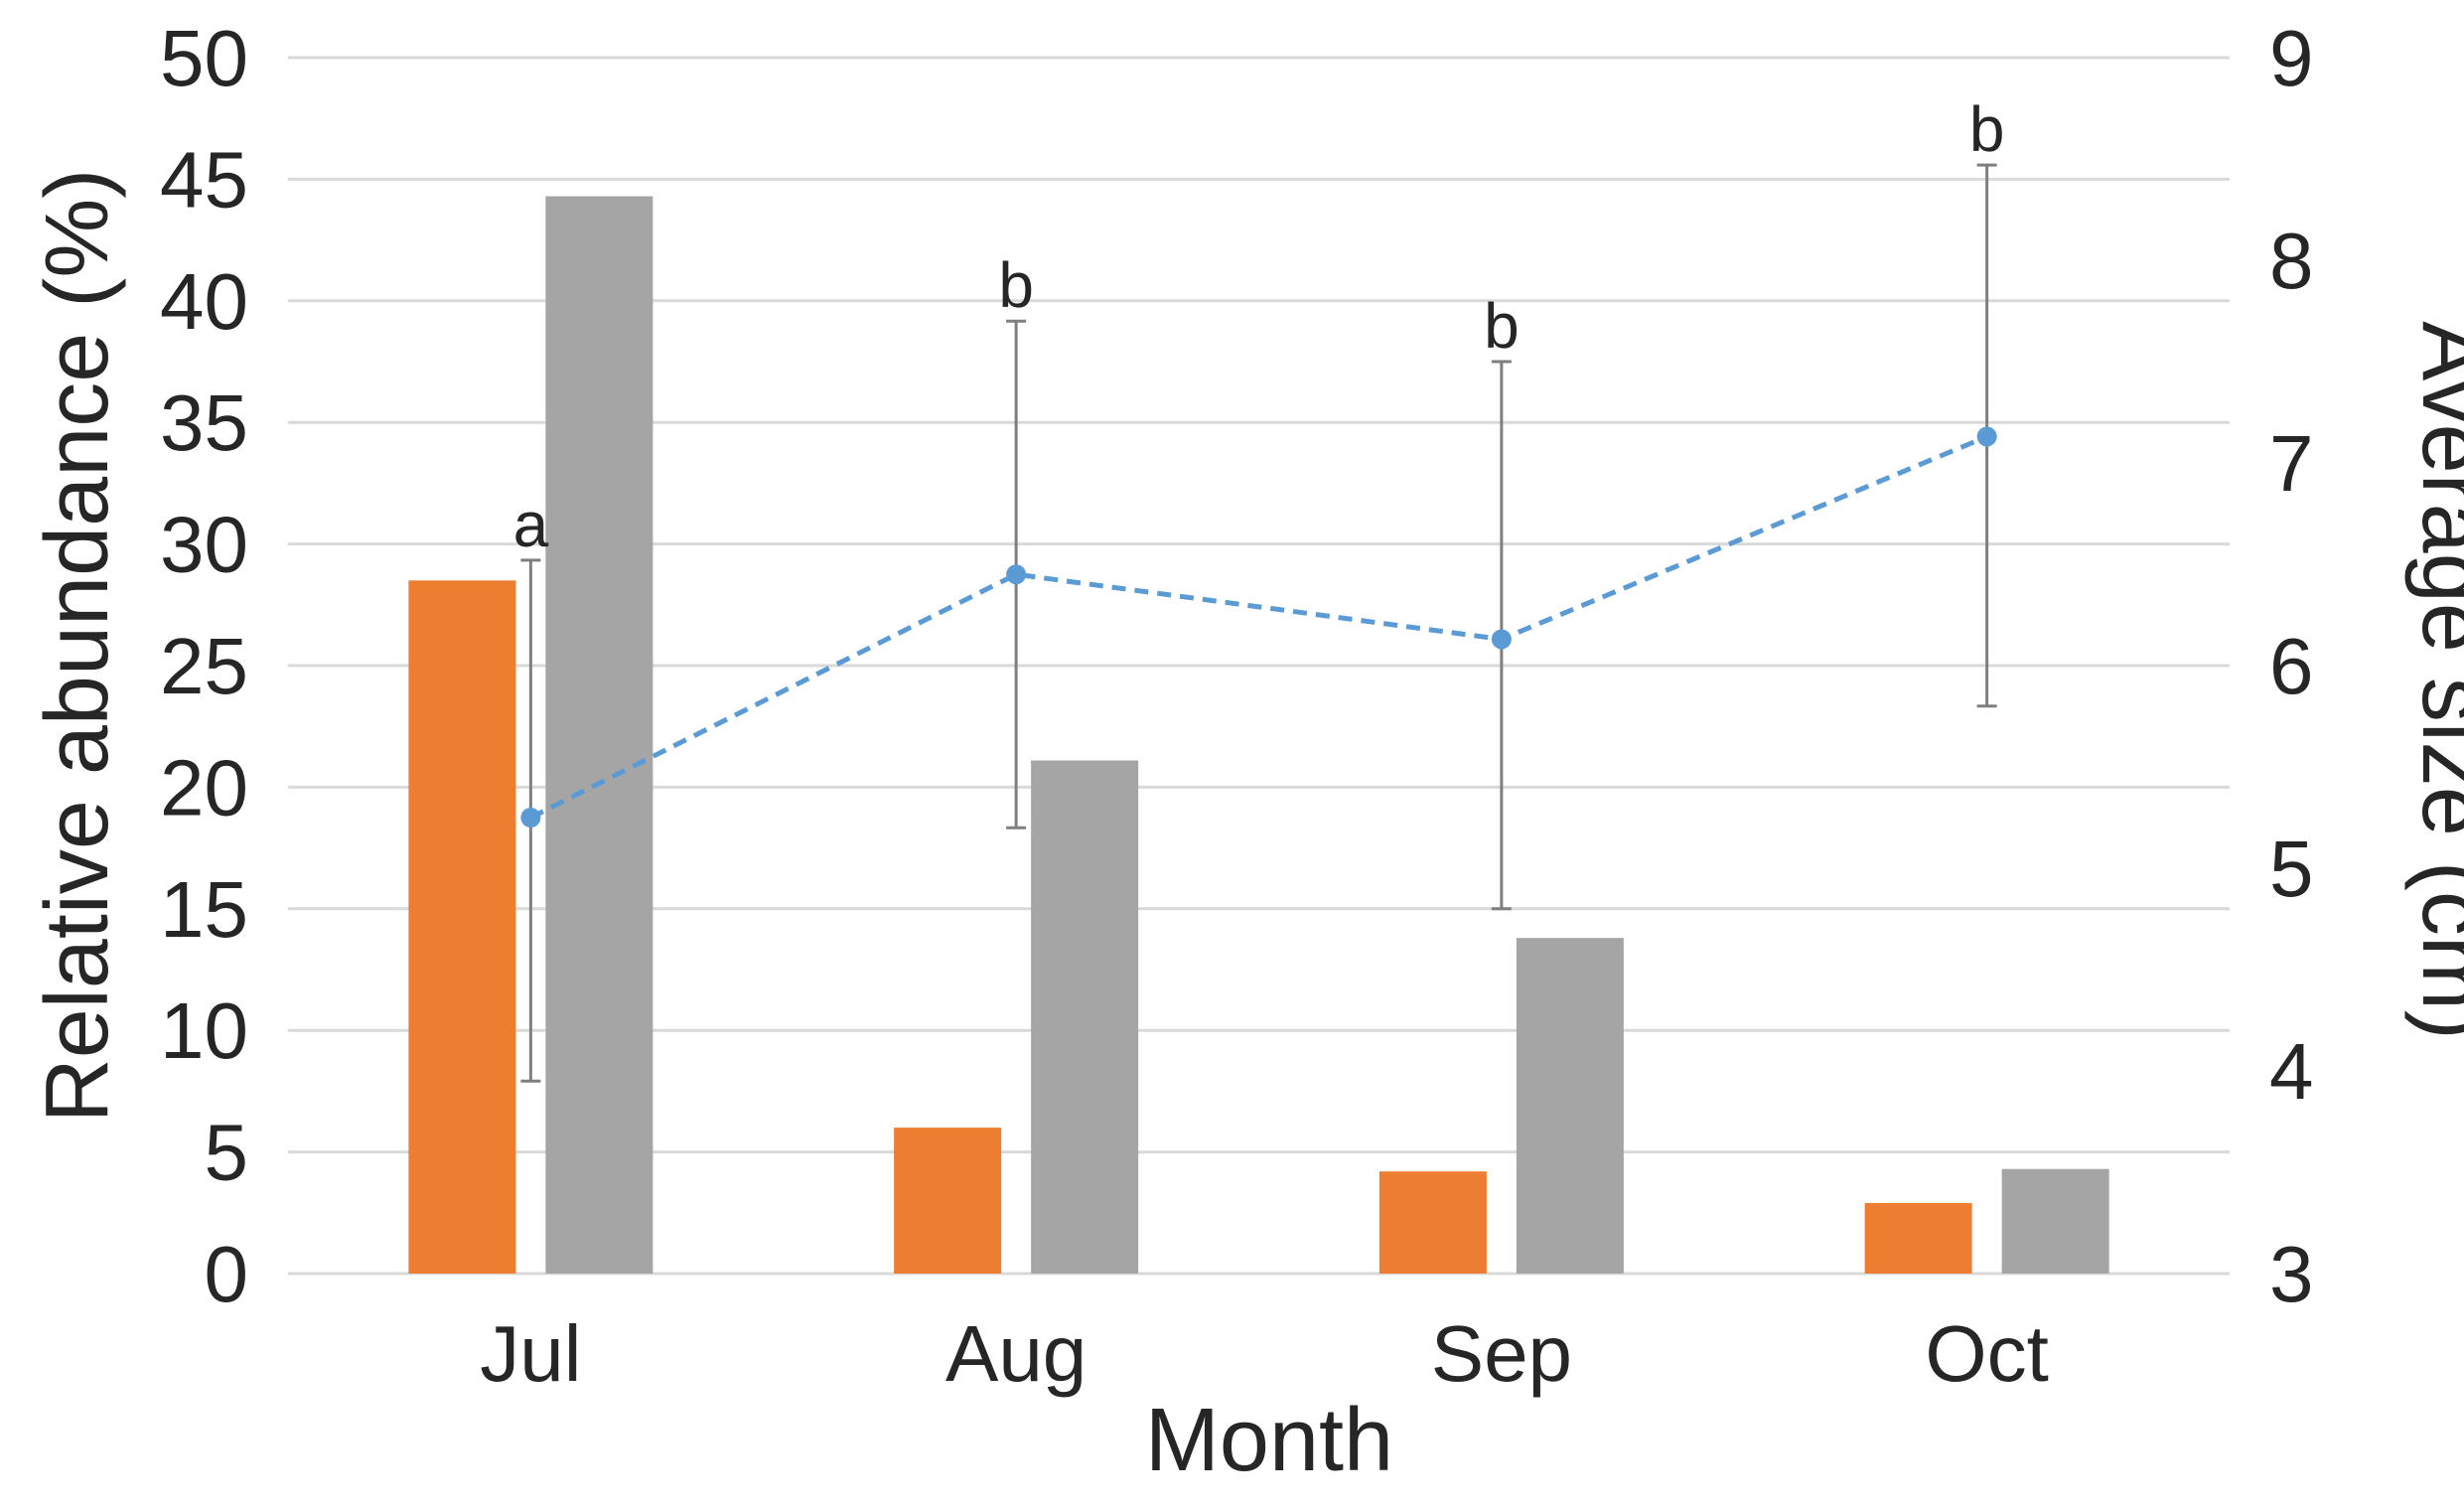  I want to click on y-tick-label: 45, so click(204, 179).